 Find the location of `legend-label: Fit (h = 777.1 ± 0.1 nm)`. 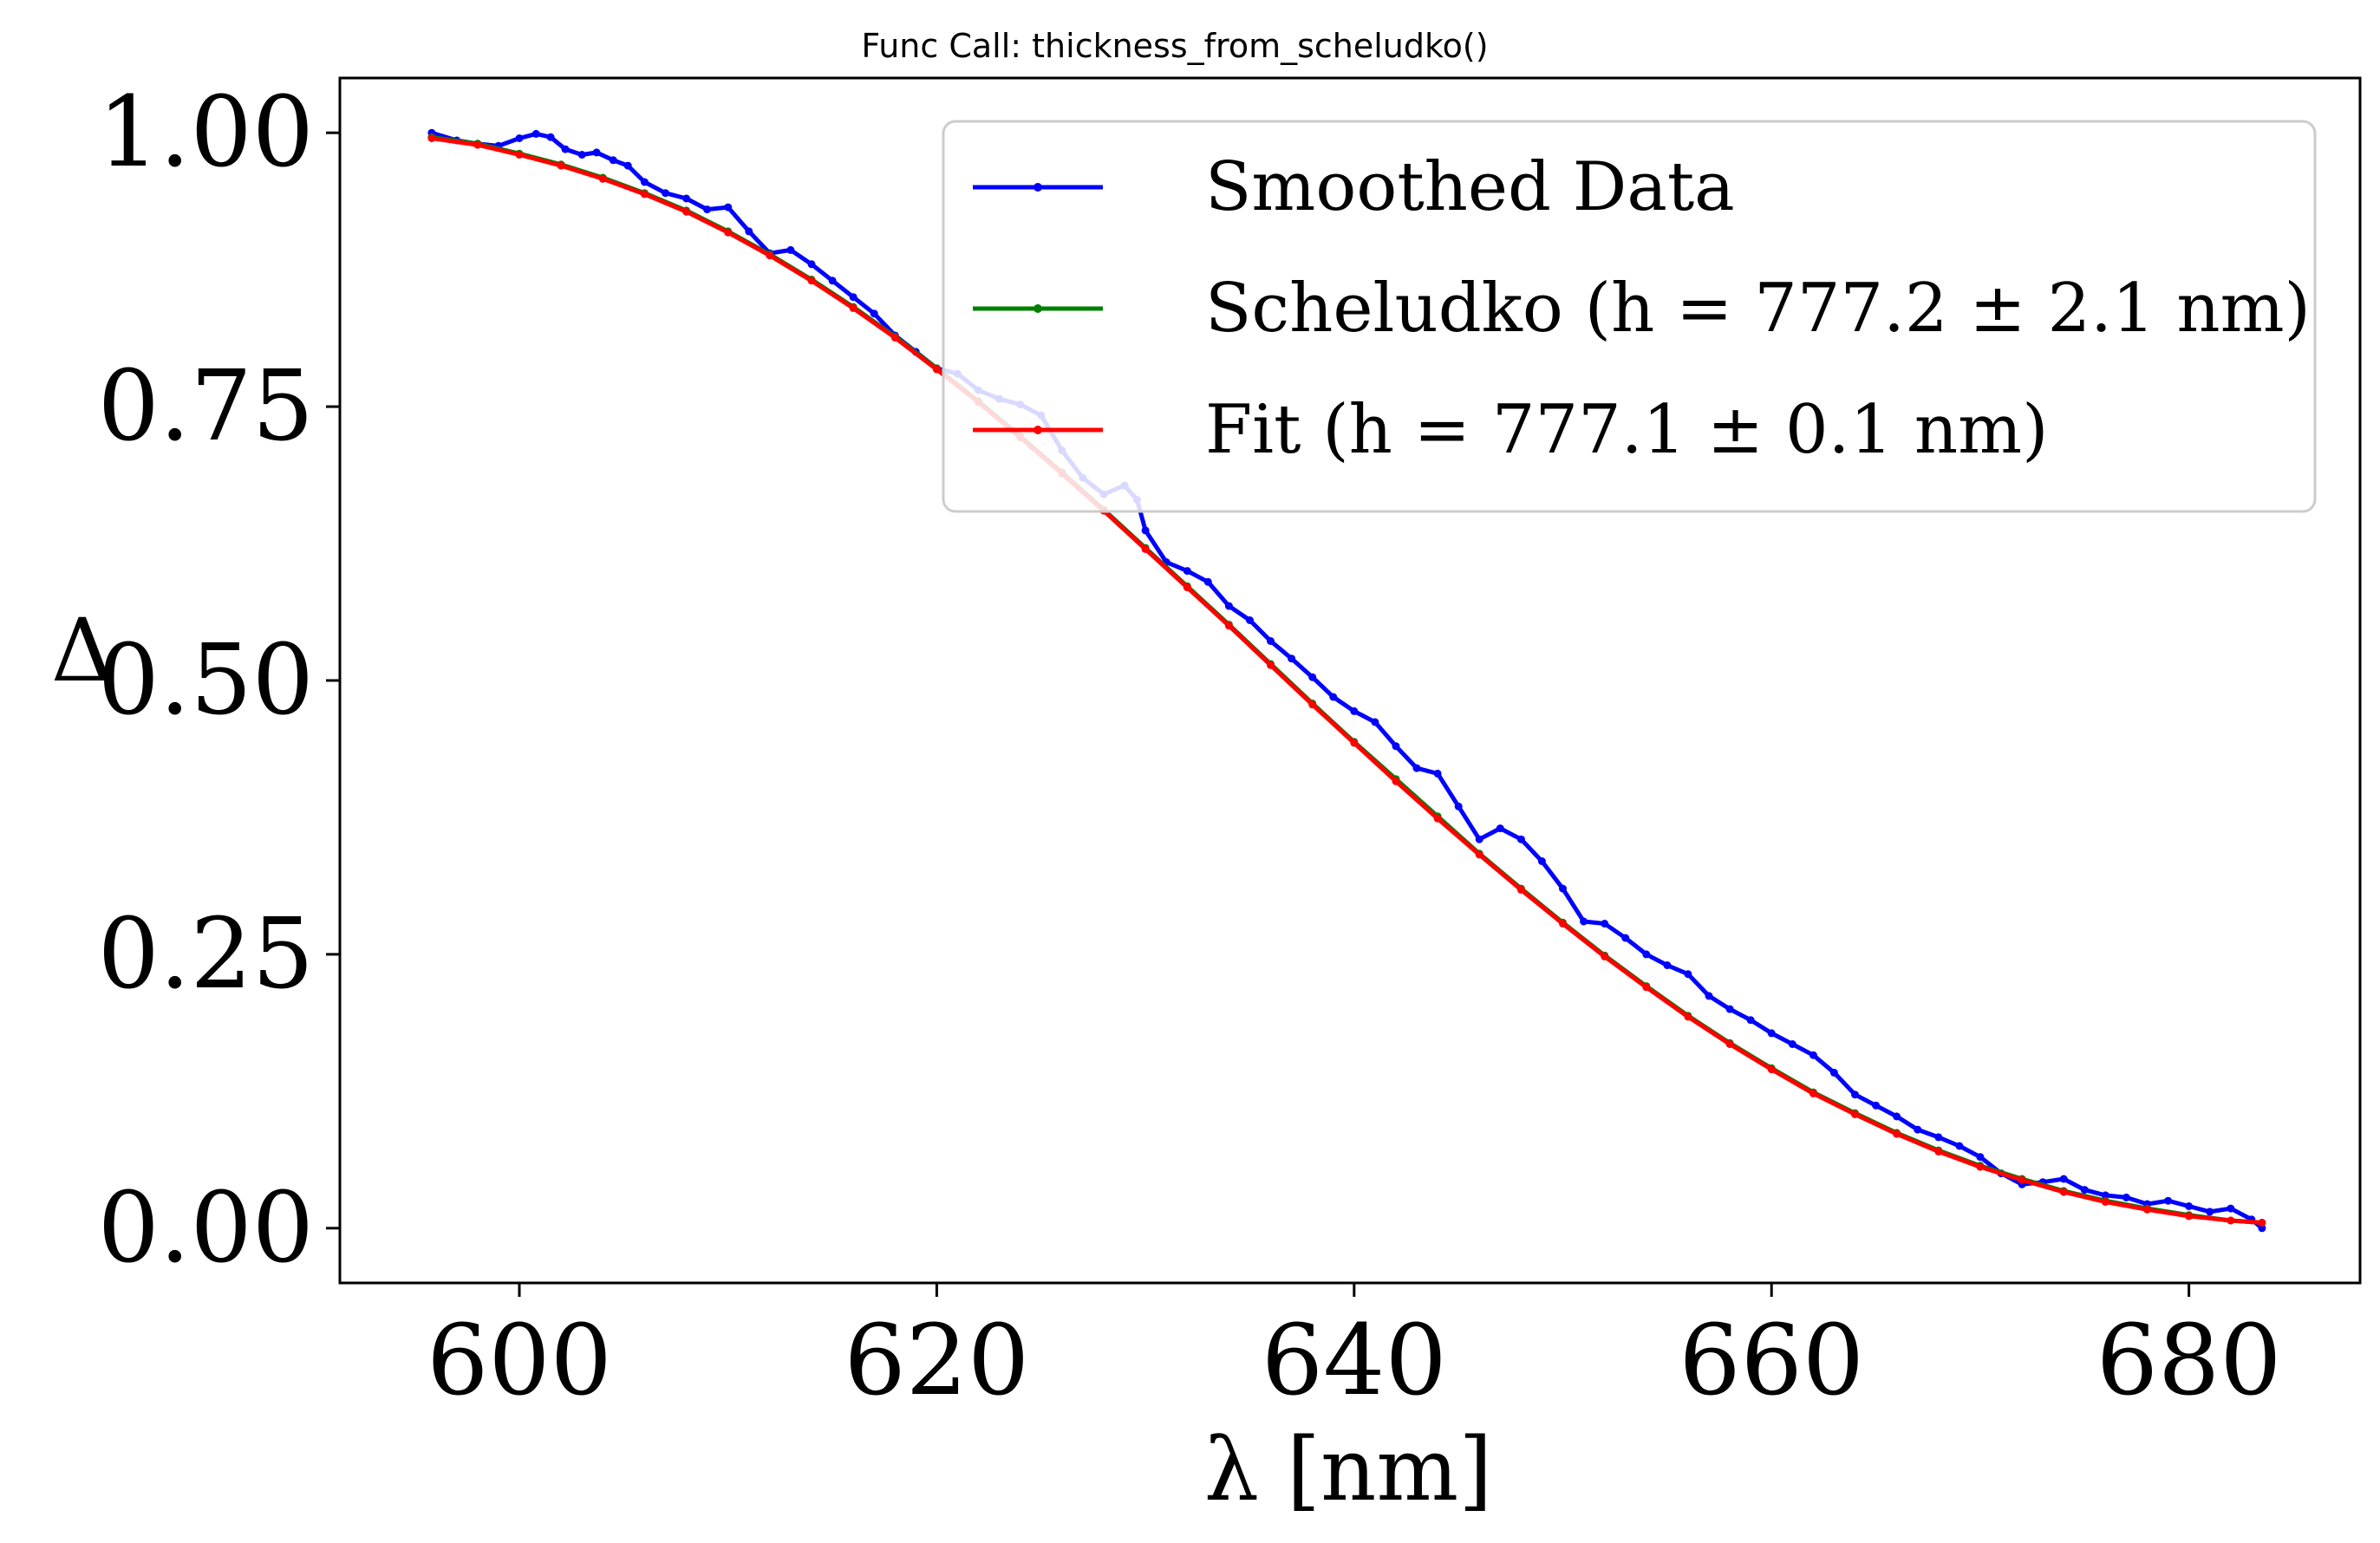

legend-label: Fit (h = 777.1 ± 0.1 nm) is located at coordinates (1627, 430).